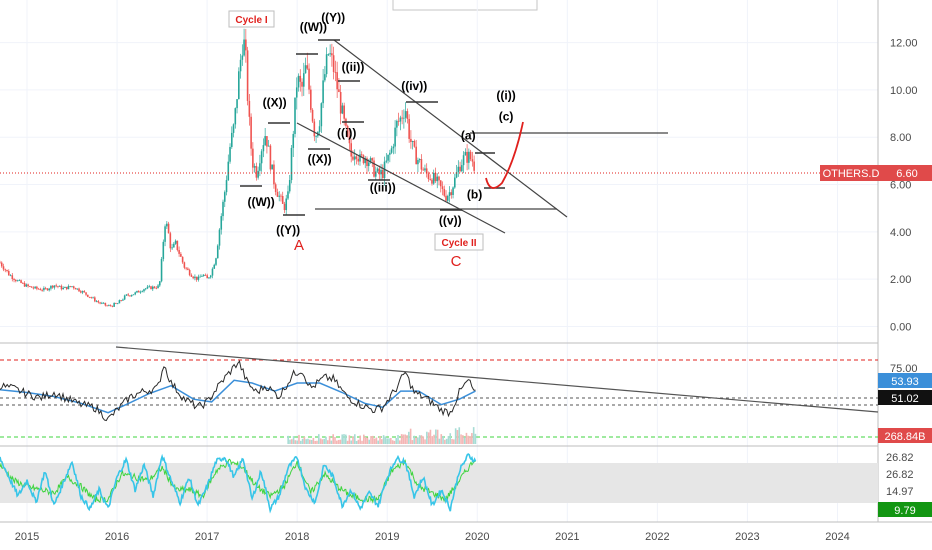 The image size is (932, 550). Describe the element at coordinates (238, 391) in the screenshot. I see `rsi-line` at that location.